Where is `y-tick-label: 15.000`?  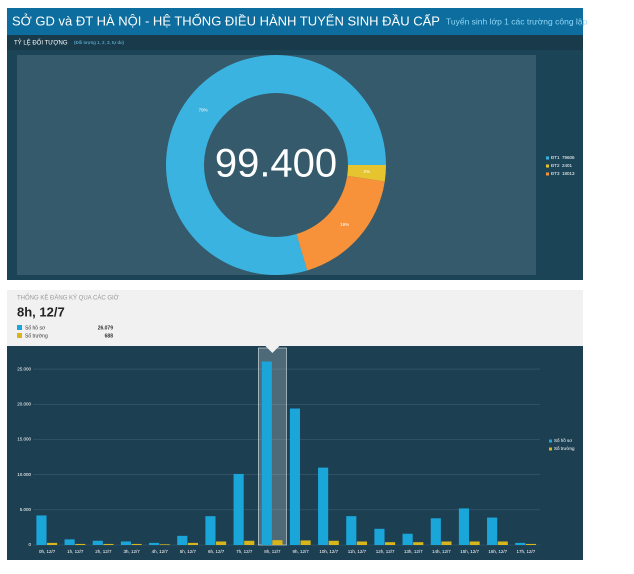 y-tick-label: 15.000 is located at coordinates (24, 439).